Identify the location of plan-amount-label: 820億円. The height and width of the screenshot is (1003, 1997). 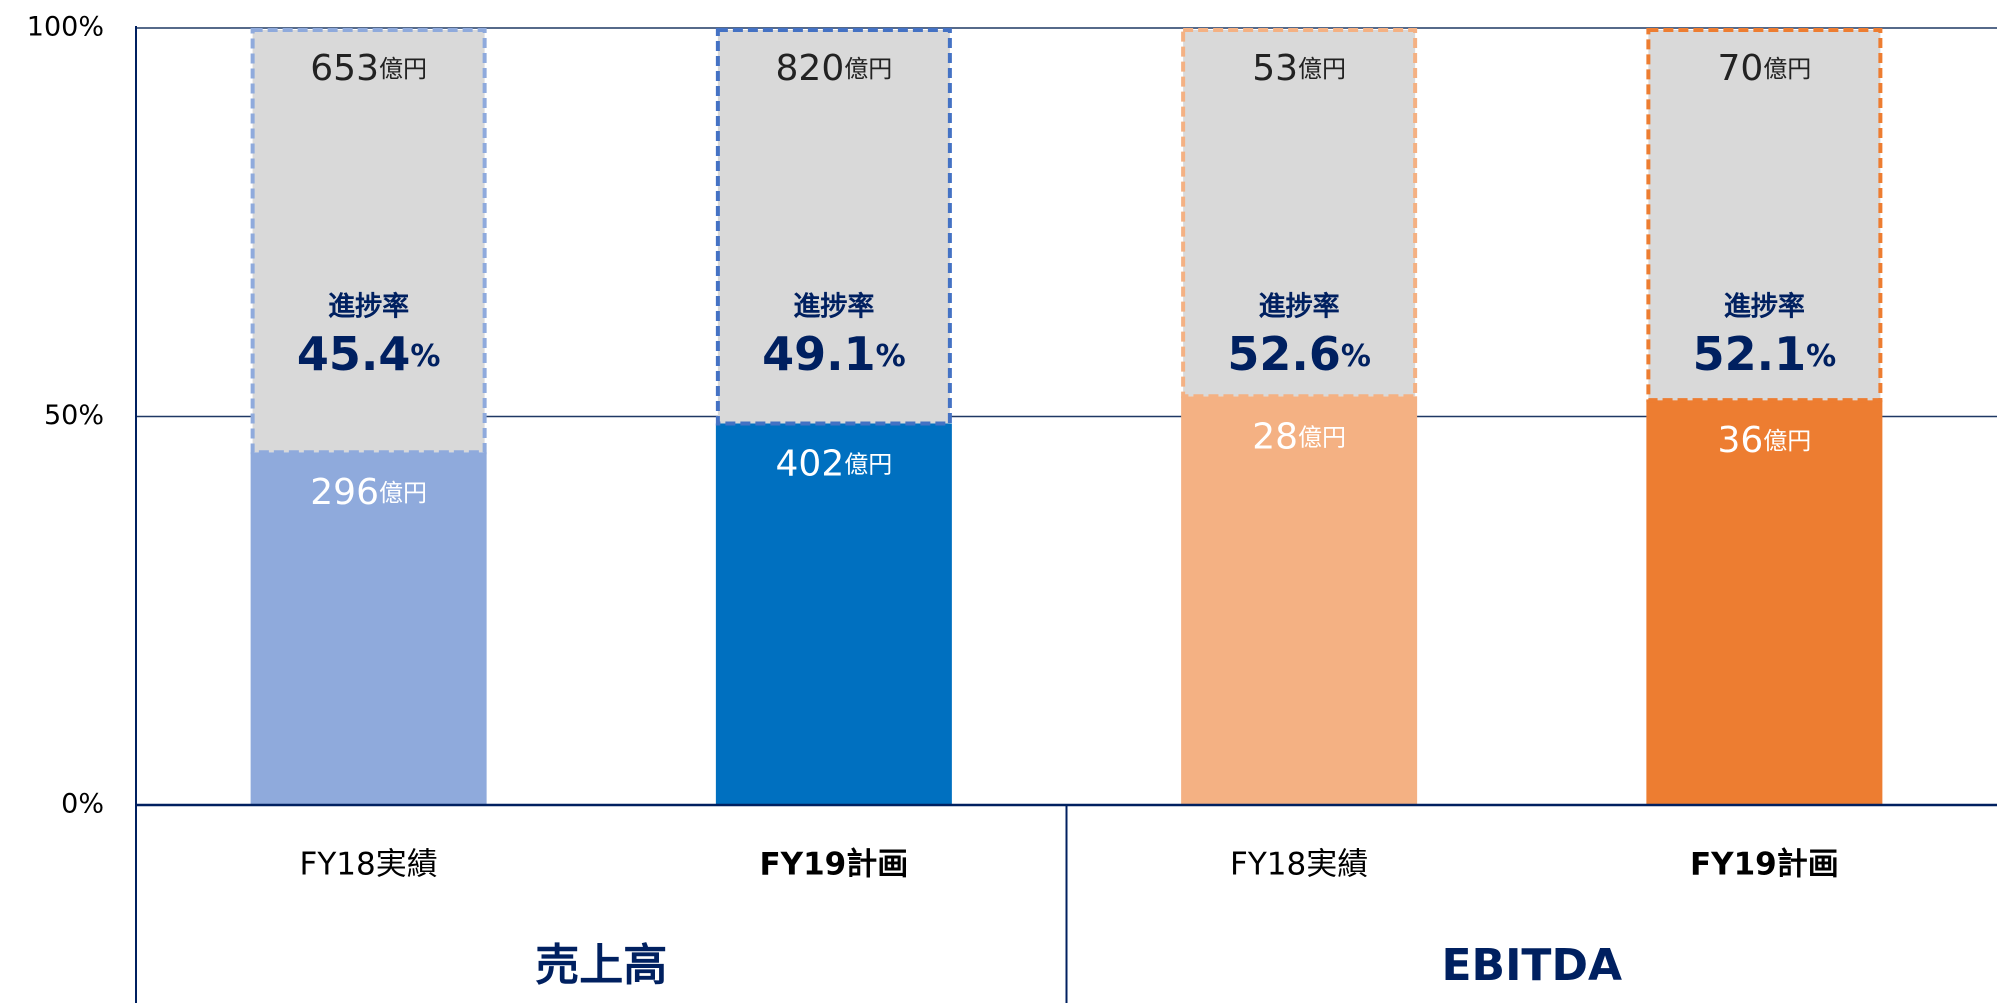
(834, 68).